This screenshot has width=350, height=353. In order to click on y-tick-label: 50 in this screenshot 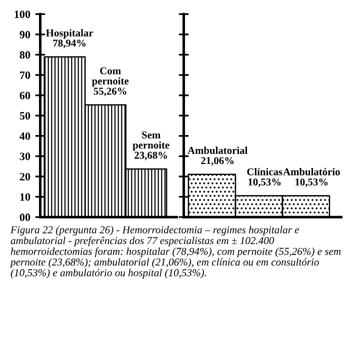, I will do `click(25, 116)`.